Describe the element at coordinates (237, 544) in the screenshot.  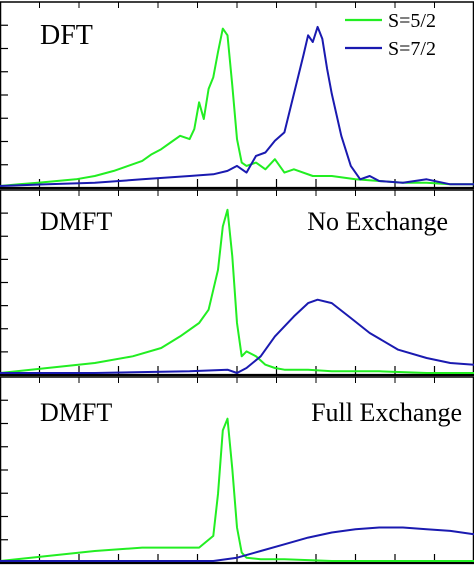
I see `panel-3-series-s72-line` at that location.